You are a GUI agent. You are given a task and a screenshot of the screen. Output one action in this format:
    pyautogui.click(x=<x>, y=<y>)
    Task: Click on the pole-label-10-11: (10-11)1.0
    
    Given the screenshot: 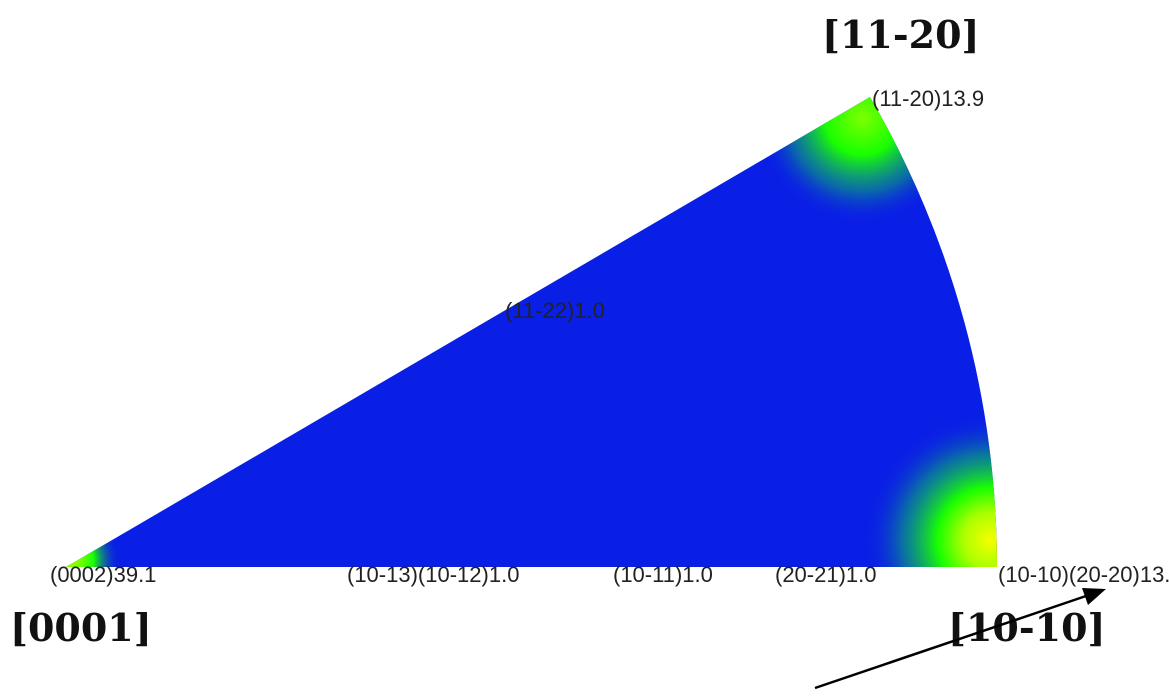 What is the action you would take?
    pyautogui.click(x=663, y=574)
    